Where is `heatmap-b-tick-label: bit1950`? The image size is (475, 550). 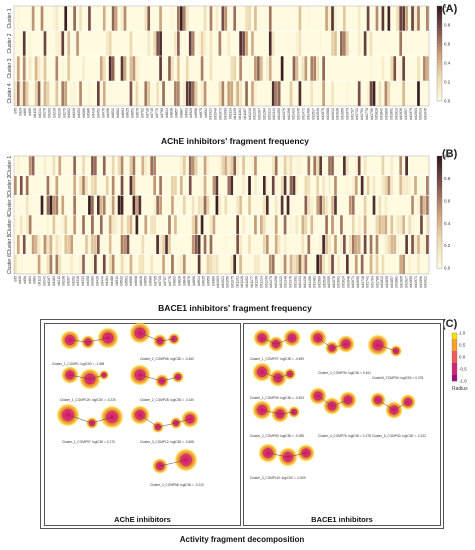
heatmap-b-tick-label: bit1950 is located at coordinates (411, 282).